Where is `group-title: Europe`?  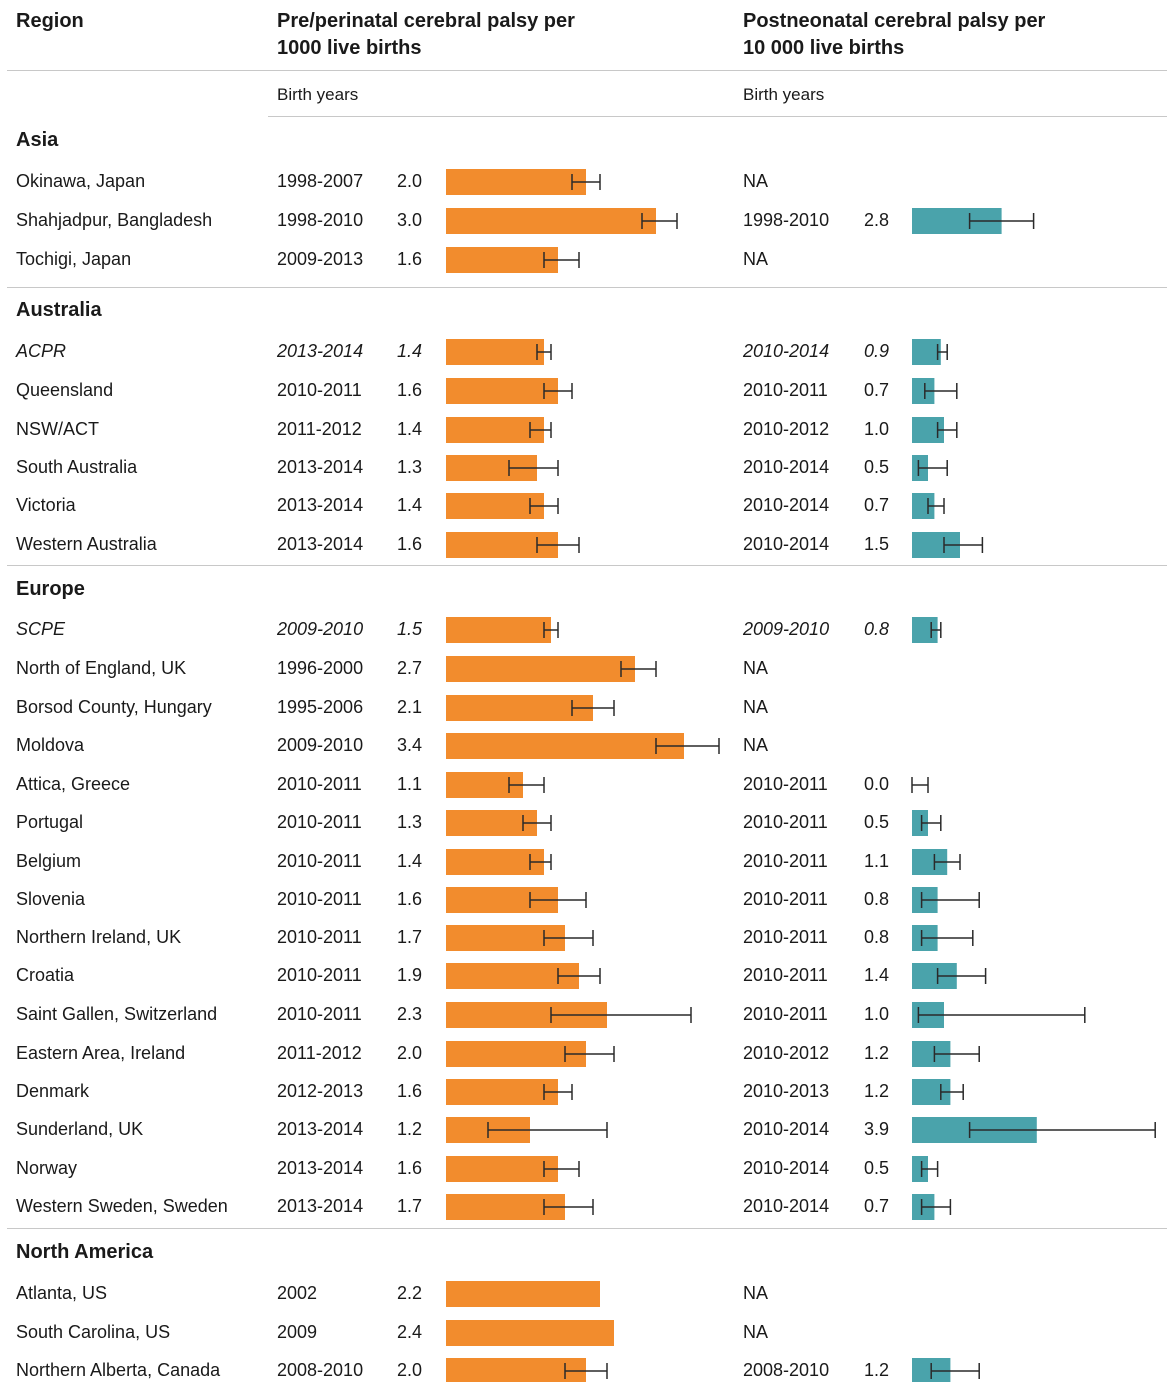 group-title: Europe is located at coordinates (50, 589).